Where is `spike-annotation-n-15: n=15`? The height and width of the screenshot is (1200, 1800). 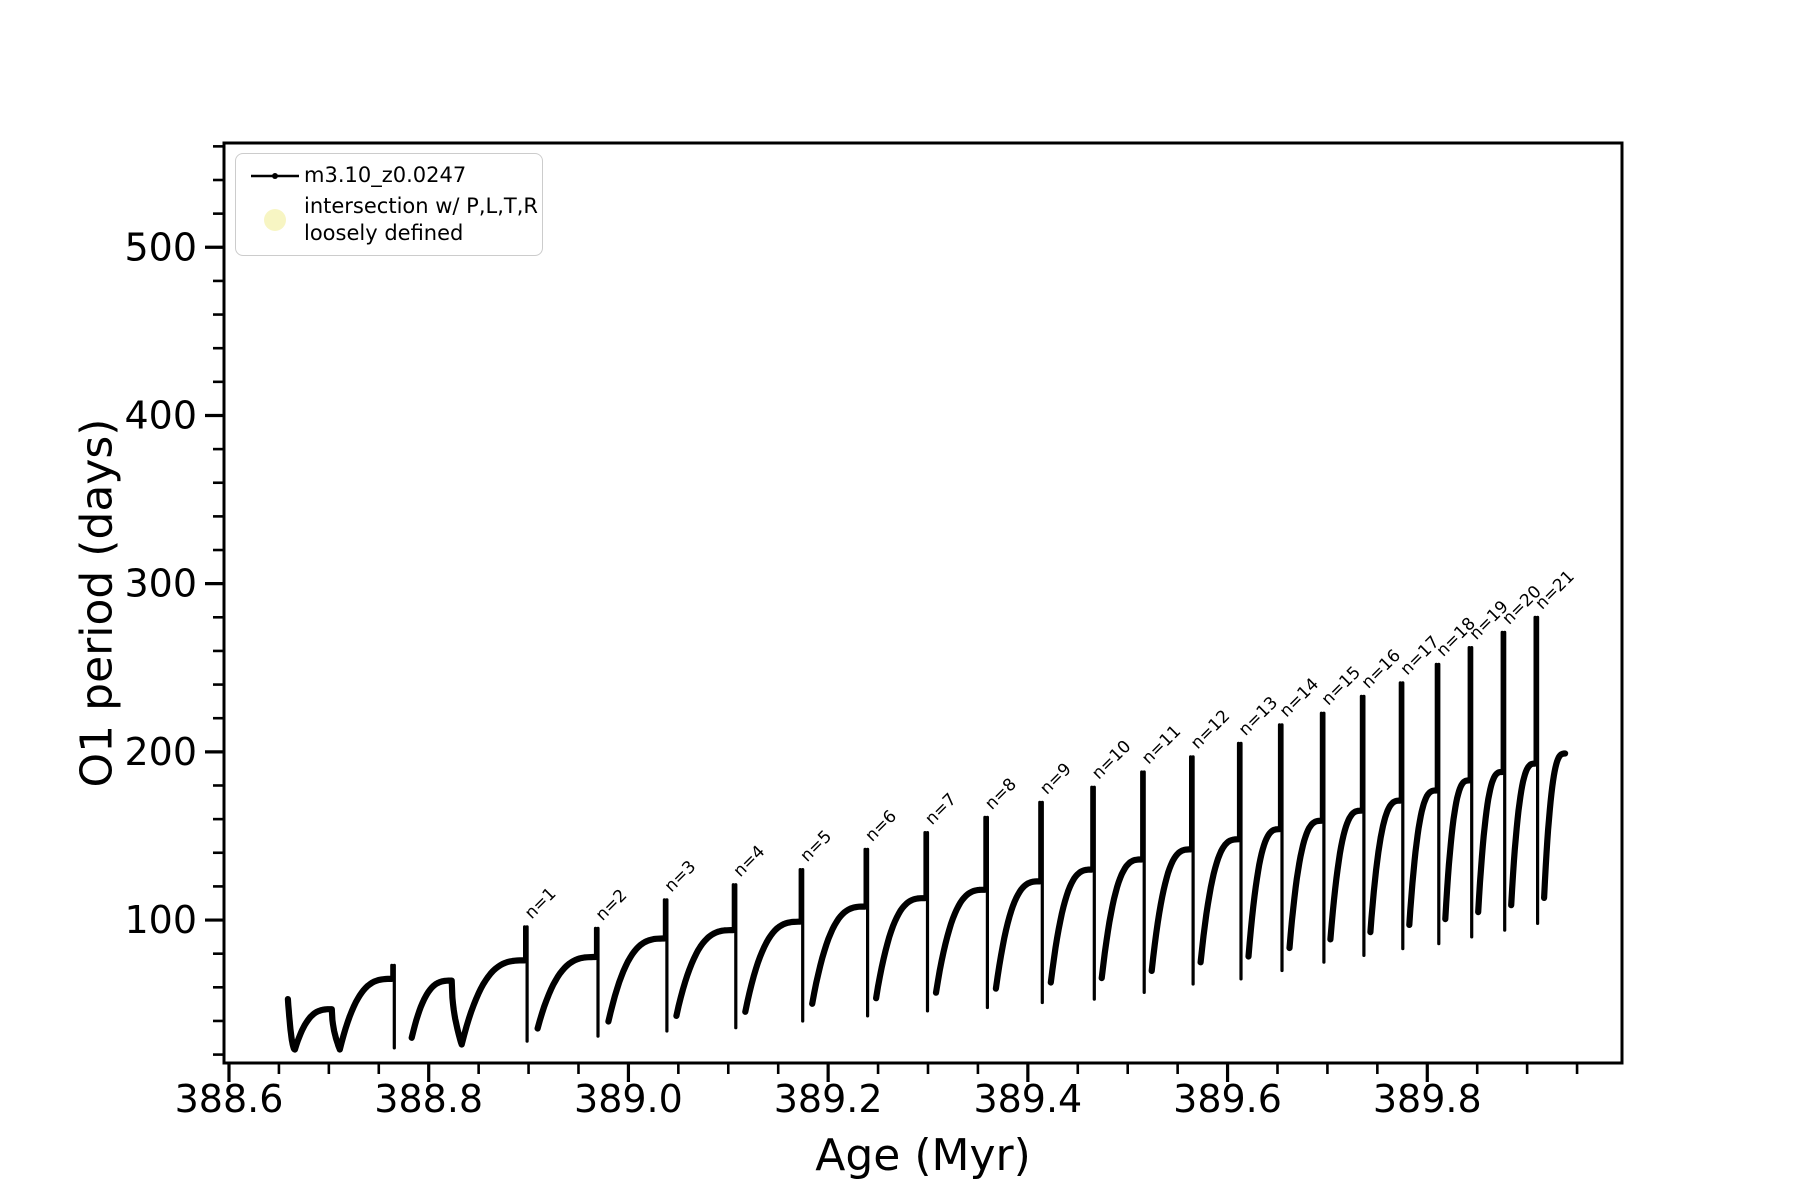 spike-annotation-n-15: n=15 is located at coordinates (1341, 686).